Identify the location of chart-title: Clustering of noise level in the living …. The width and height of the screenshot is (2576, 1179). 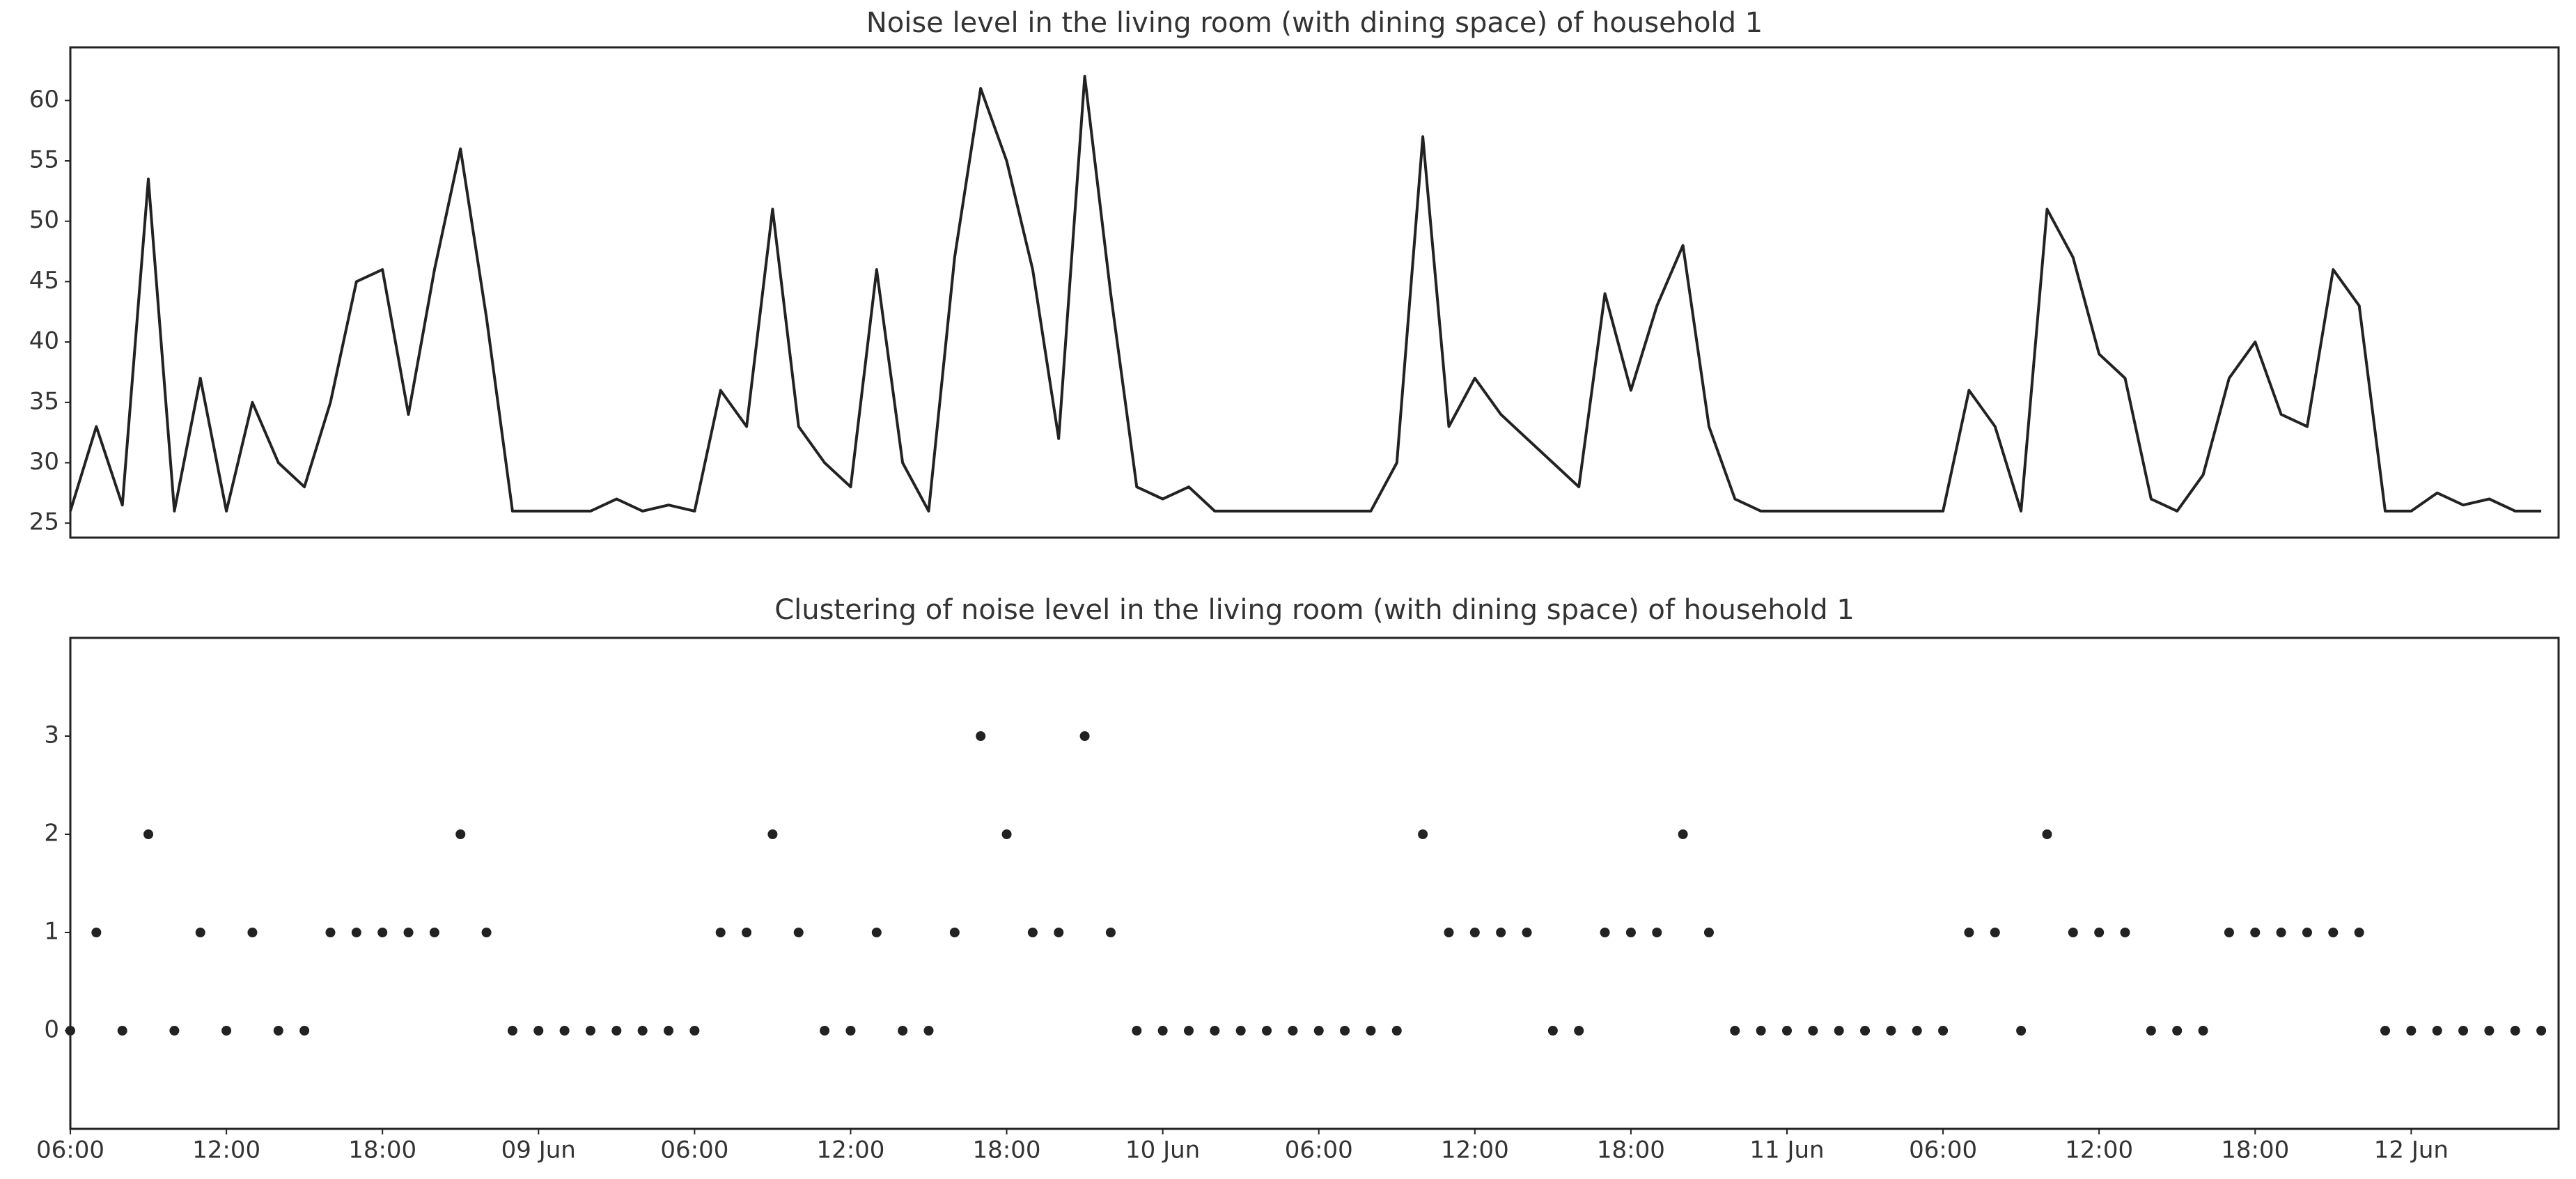
(1314, 610).